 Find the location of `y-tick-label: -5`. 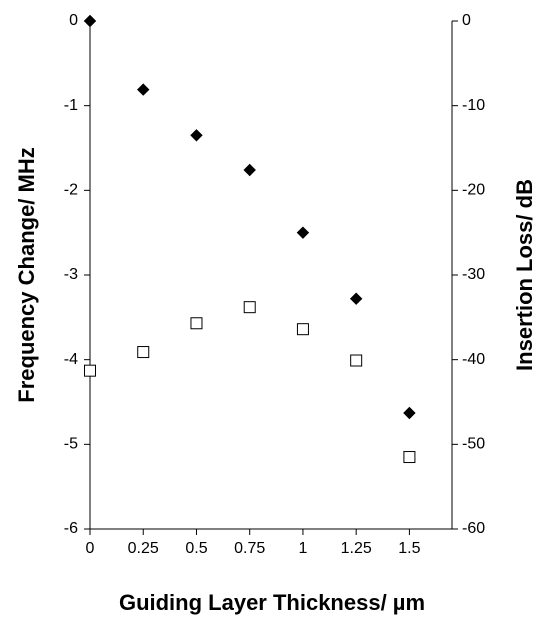

y-tick-label: -5 is located at coordinates (71, 444).